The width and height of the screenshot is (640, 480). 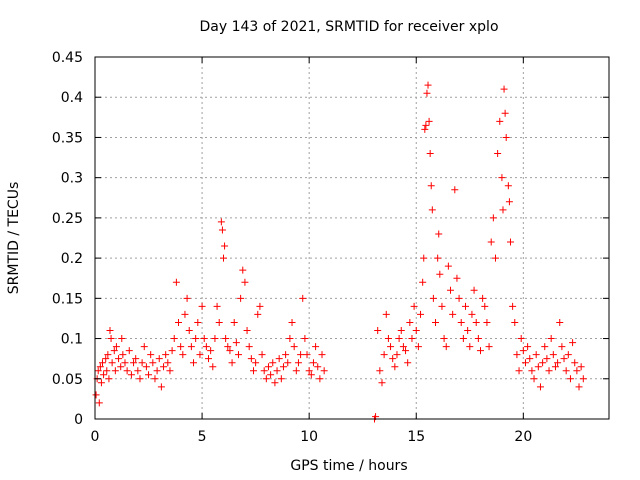 I want to click on y-tick-label: 0.45, so click(x=67, y=58).